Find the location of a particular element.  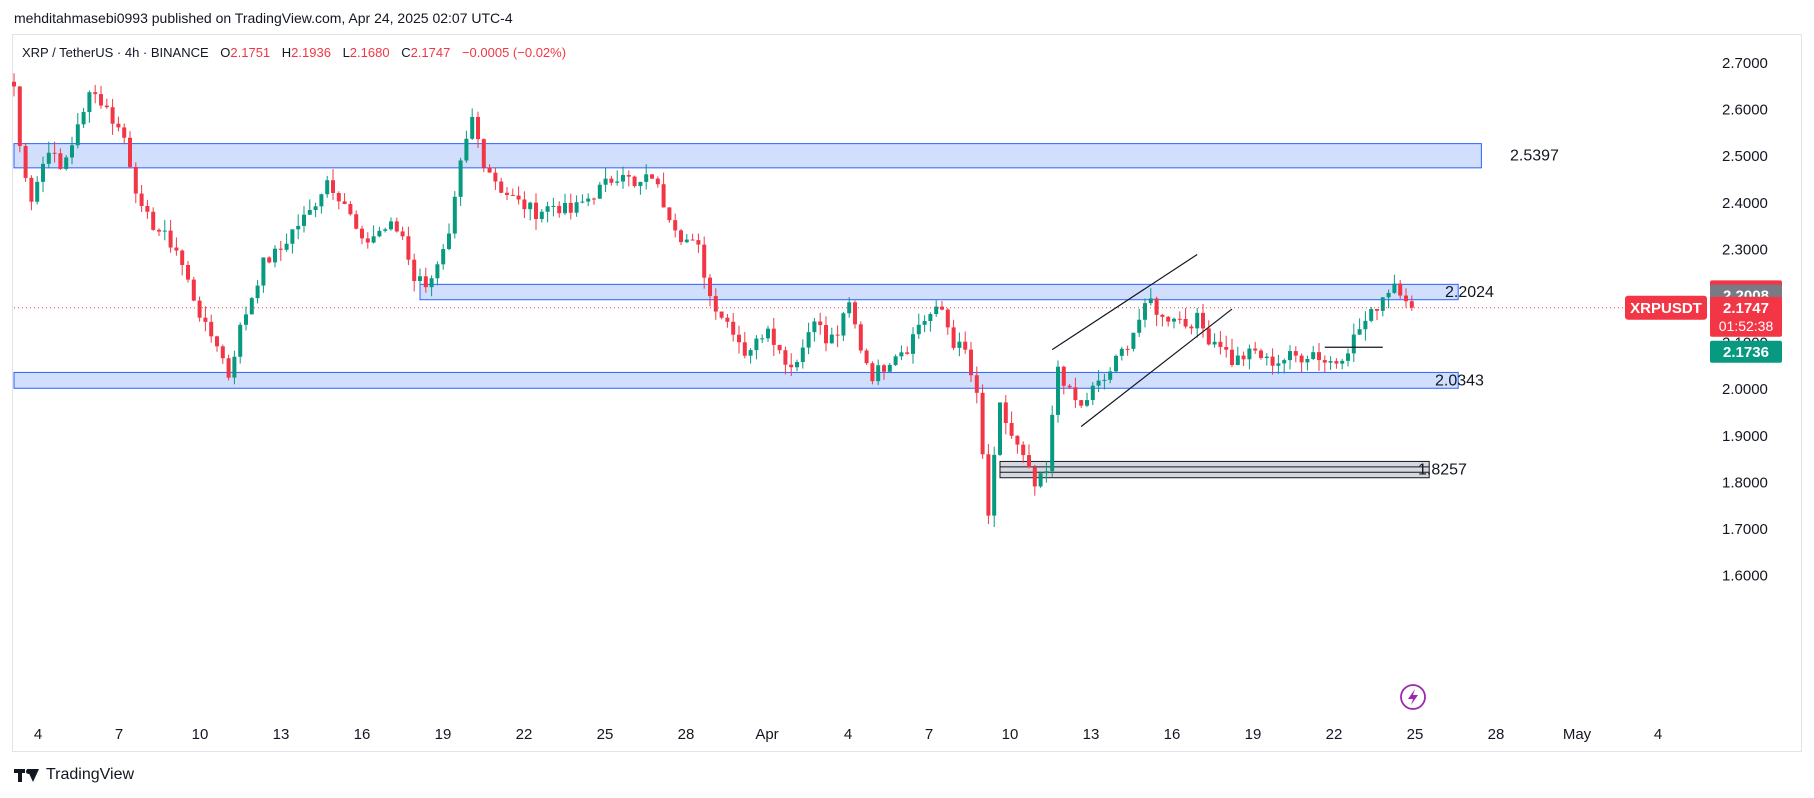

y-tick-label: 1.6000 is located at coordinates (1745, 576).